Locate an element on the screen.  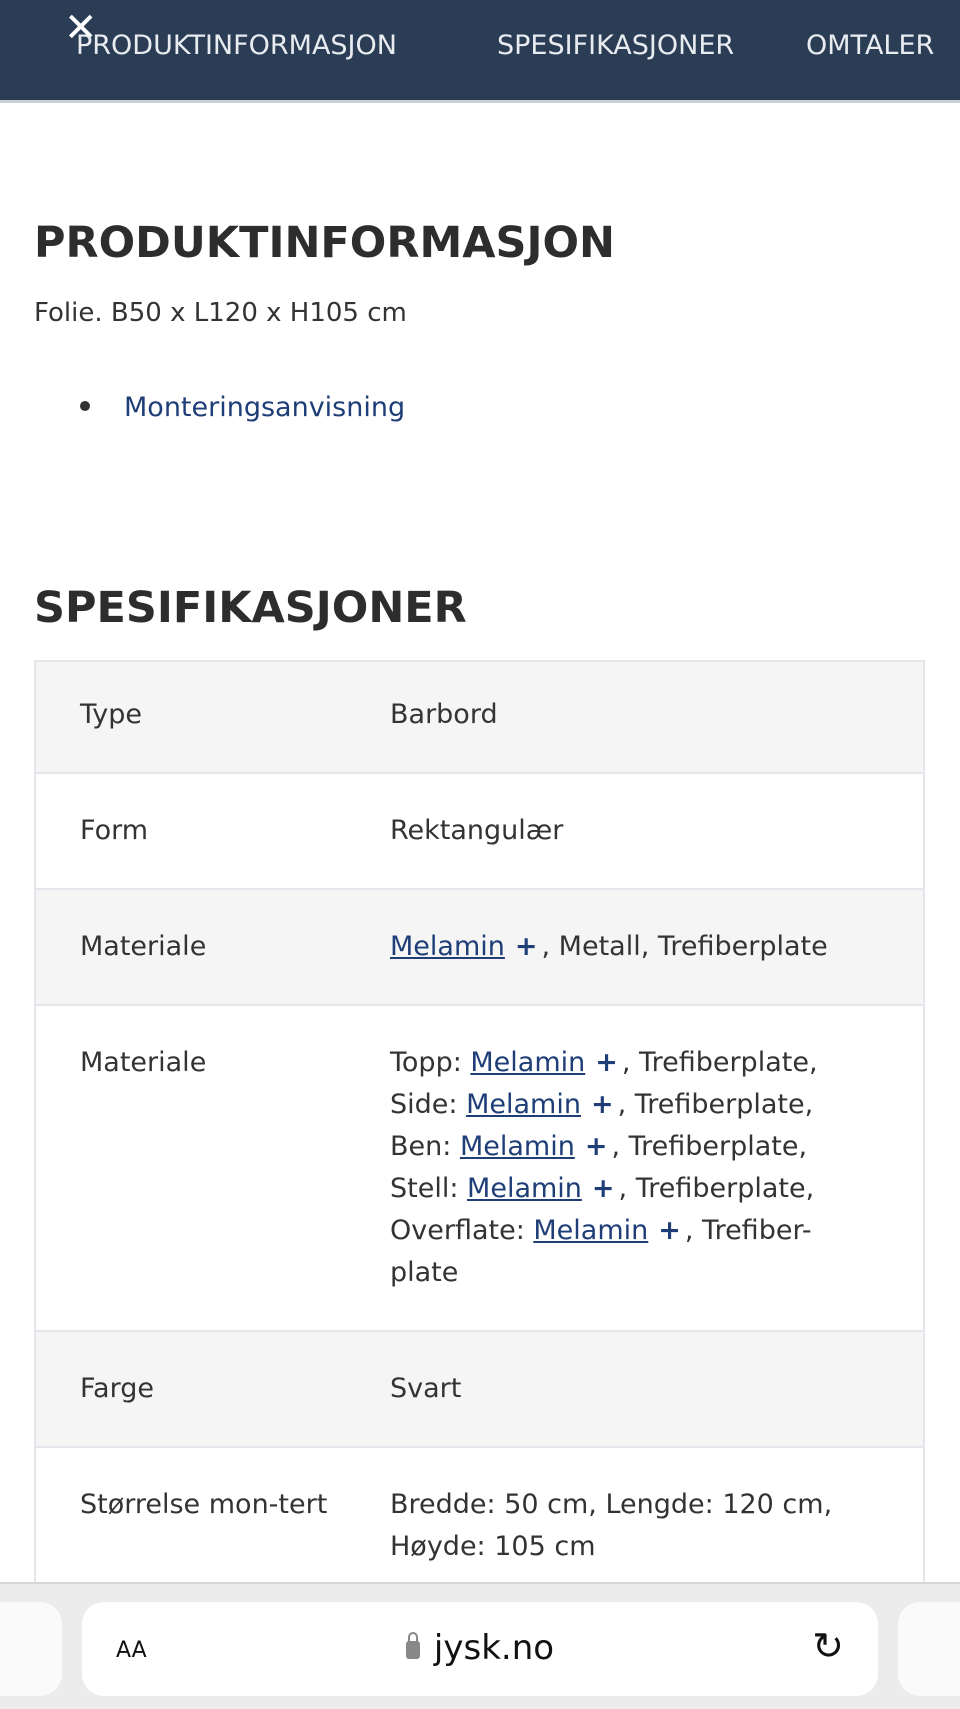
table-row: Farge Svart is located at coordinates (479, 1388).